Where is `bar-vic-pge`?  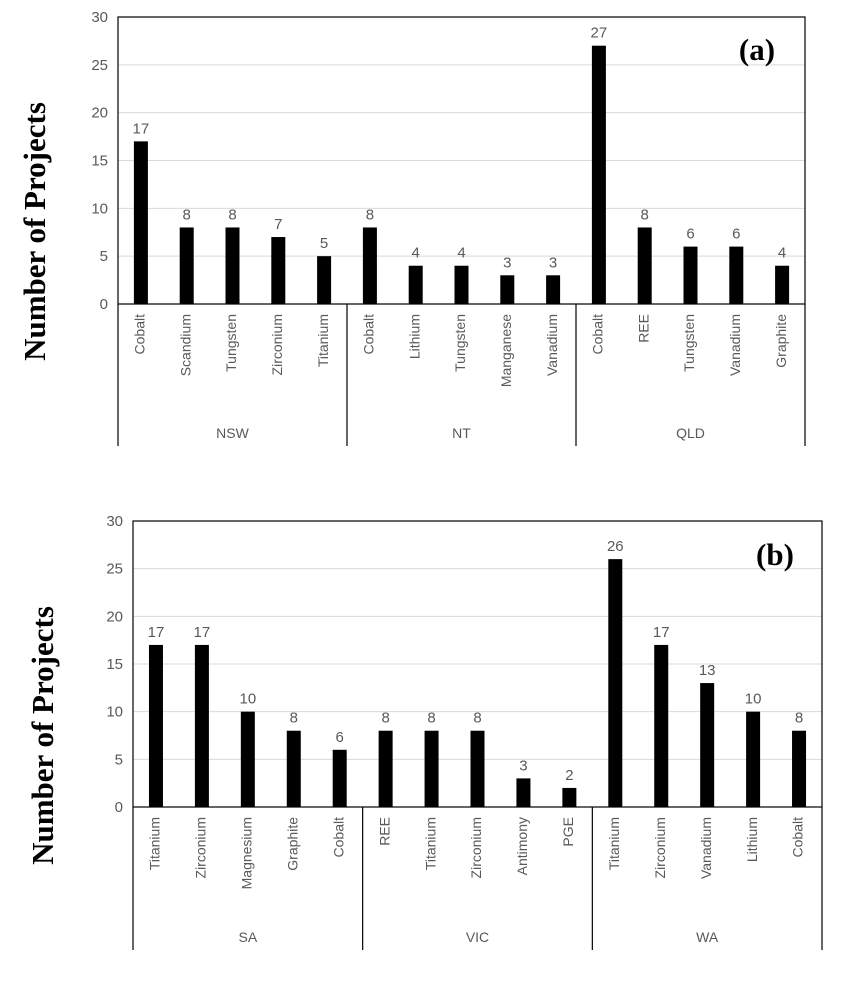 bar-vic-pge is located at coordinates (569, 797).